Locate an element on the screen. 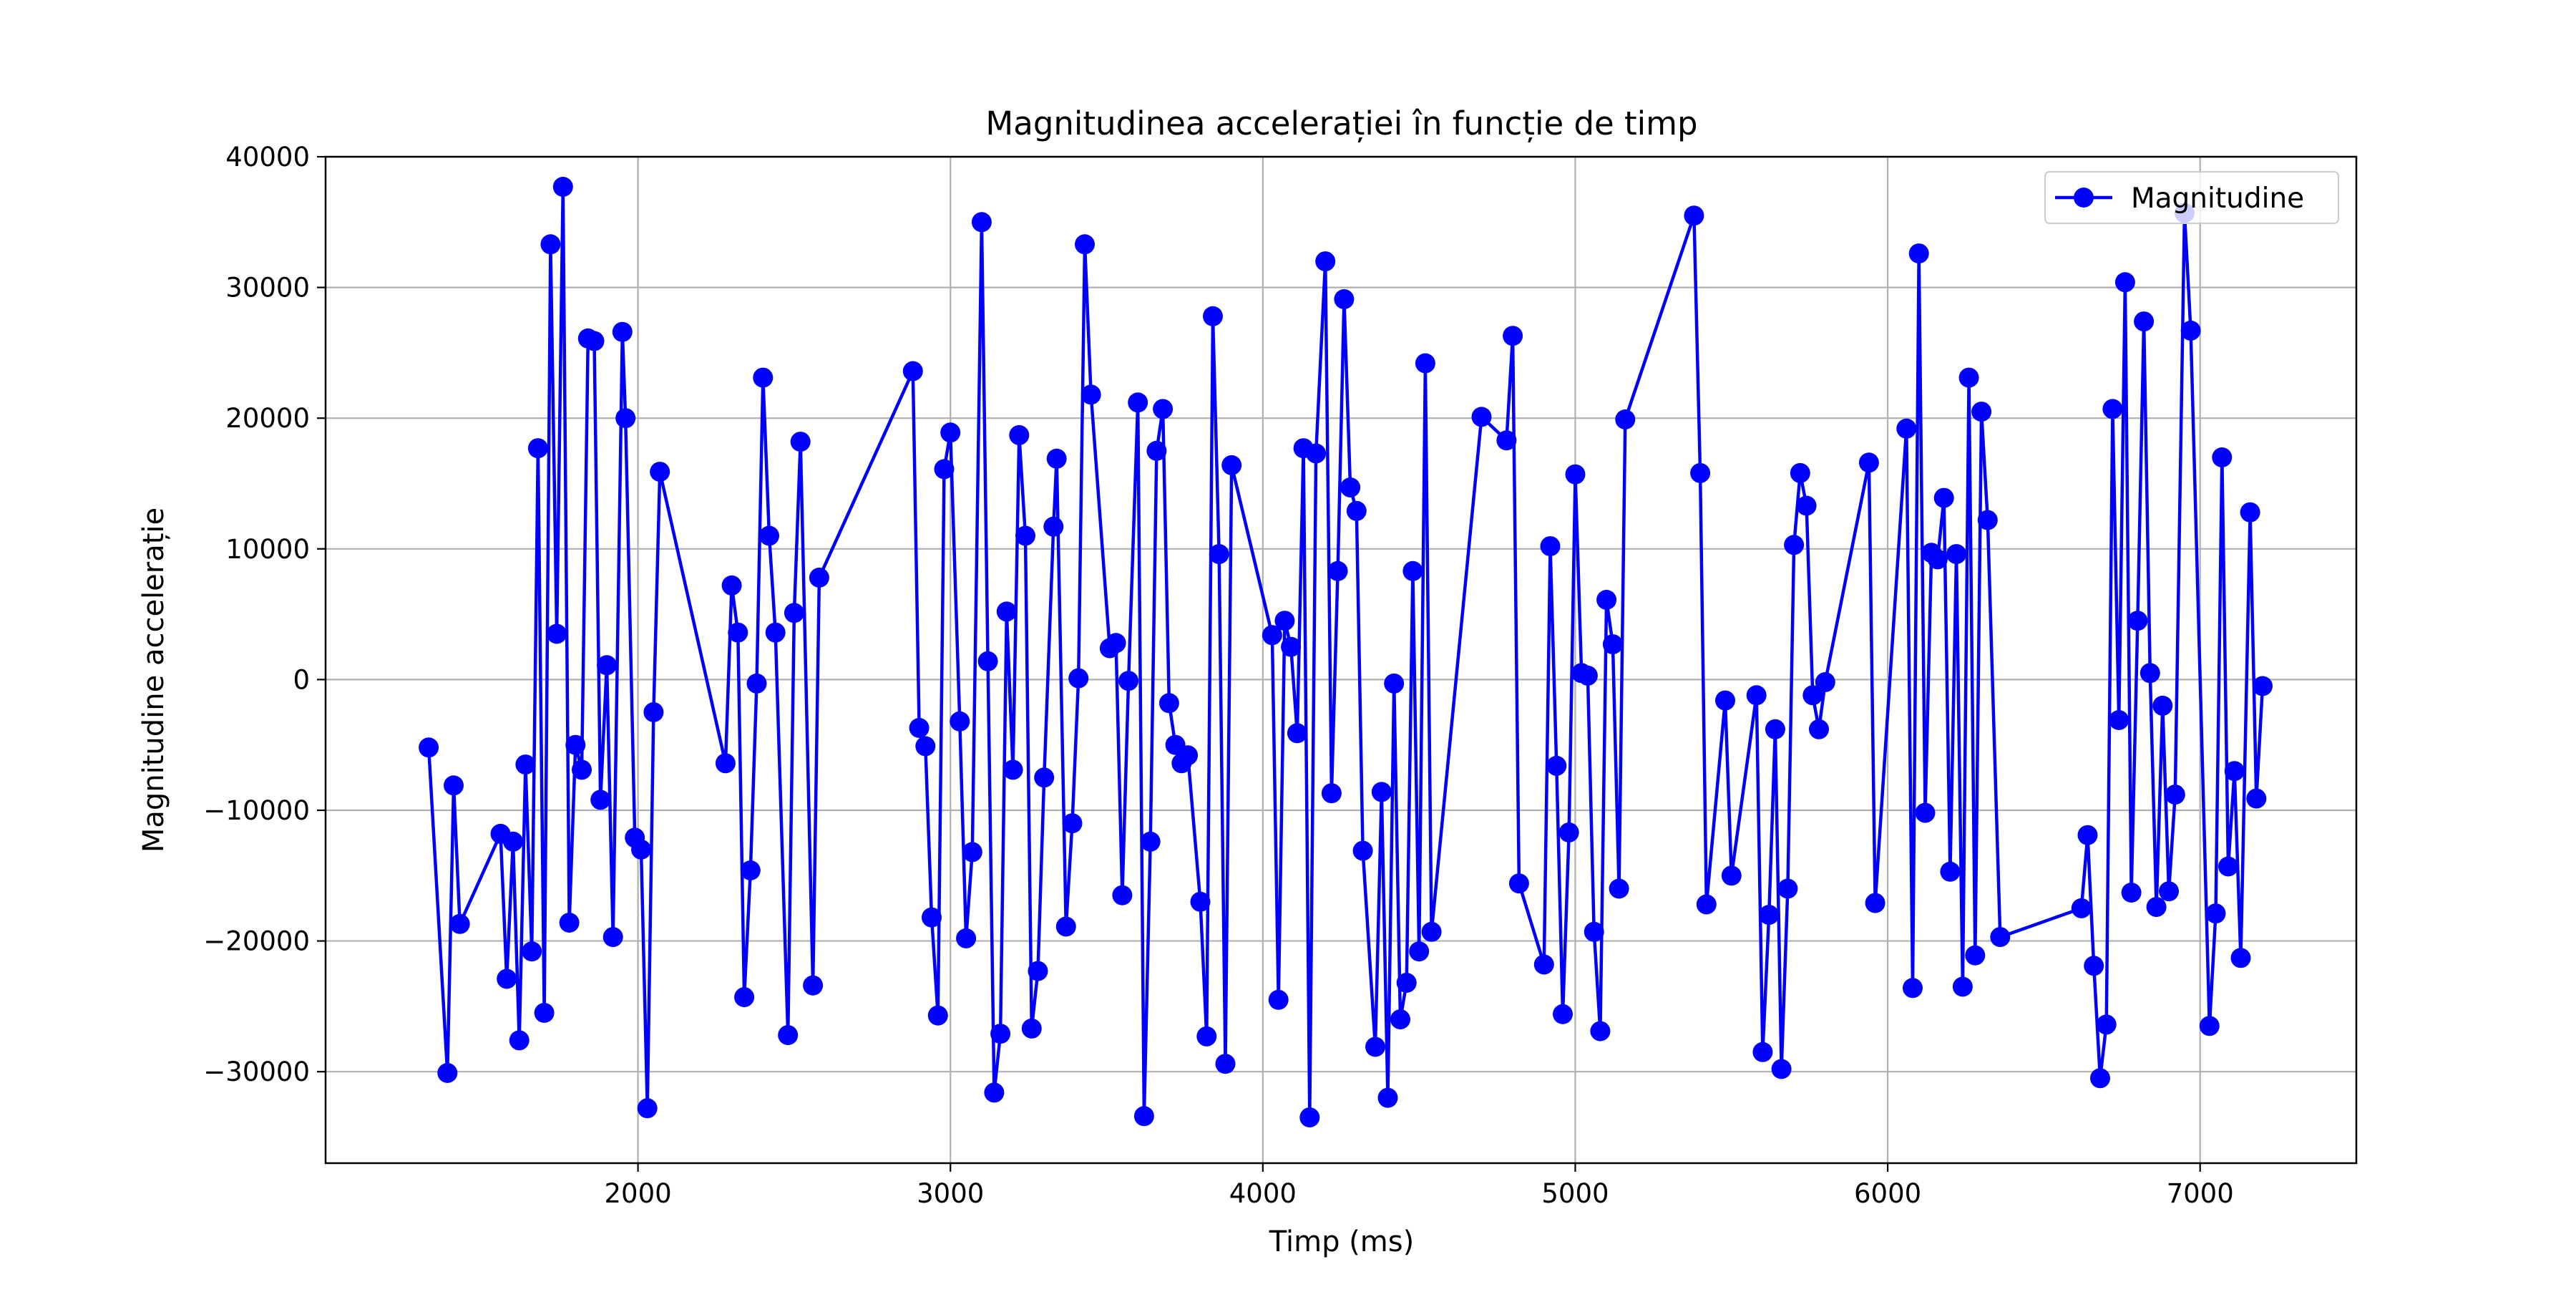 Image resolution: width=2576 pixels, height=1292 pixels. legend-marker is located at coordinates (2084, 198).